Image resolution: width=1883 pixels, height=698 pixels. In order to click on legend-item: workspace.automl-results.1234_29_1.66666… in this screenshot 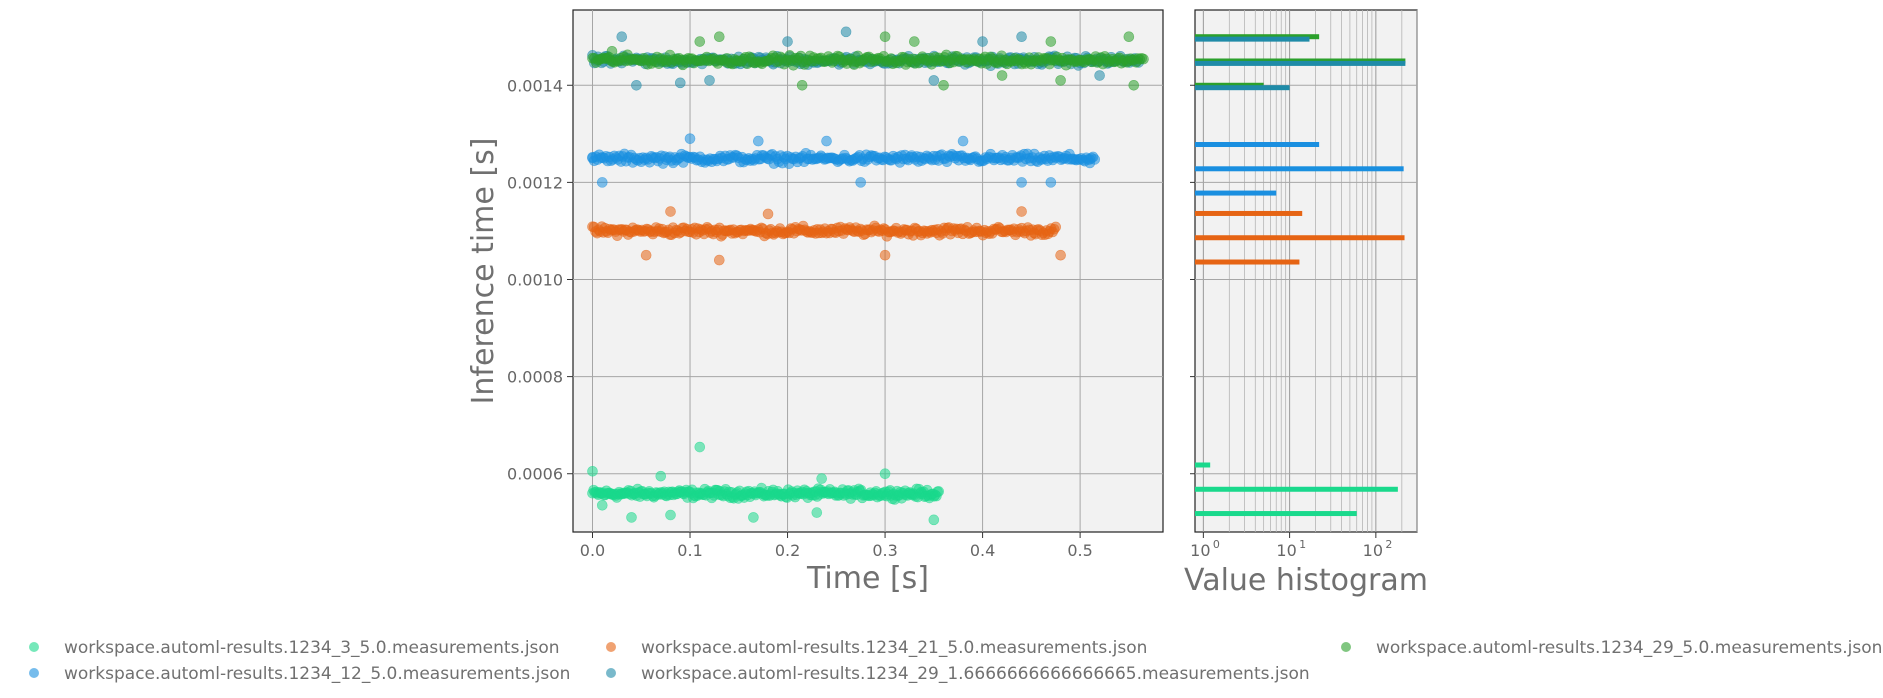, I will do `click(958, 674)`.